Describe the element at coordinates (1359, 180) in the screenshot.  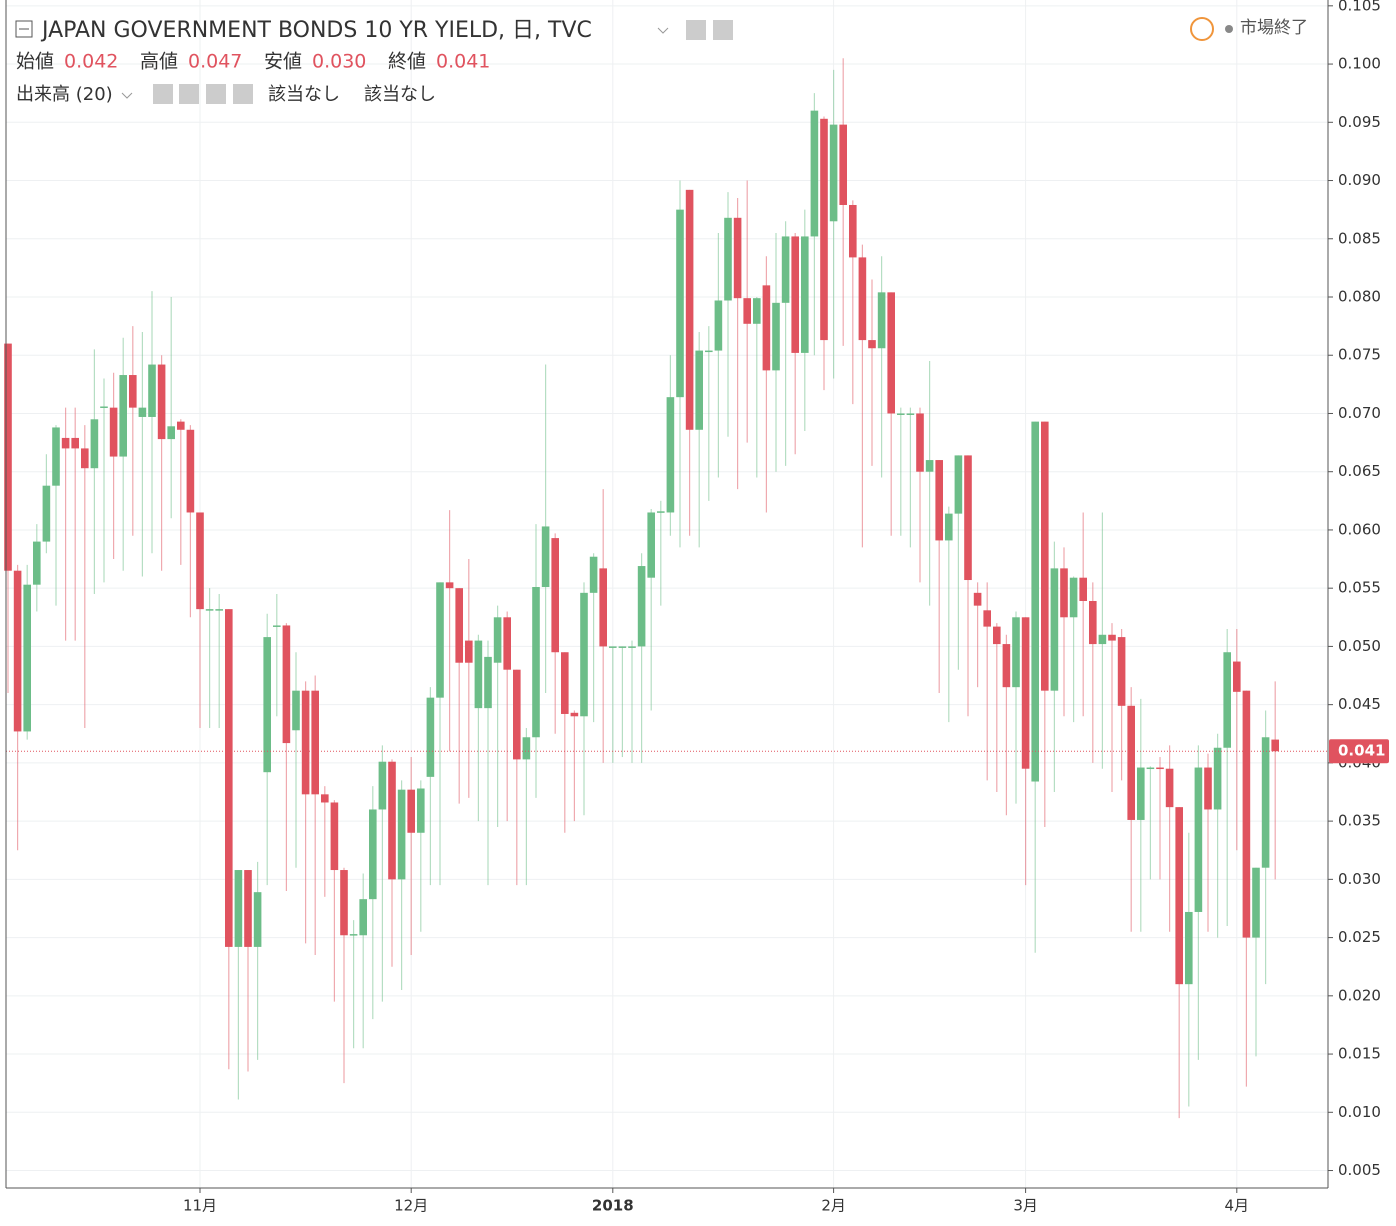
I see `y-tick-label: 0.090` at that location.